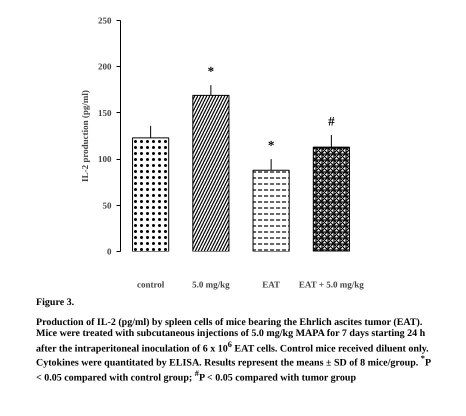 Image resolution: width=466 pixels, height=416 pixels. I want to click on y-tick-label: 50, so click(107, 205).